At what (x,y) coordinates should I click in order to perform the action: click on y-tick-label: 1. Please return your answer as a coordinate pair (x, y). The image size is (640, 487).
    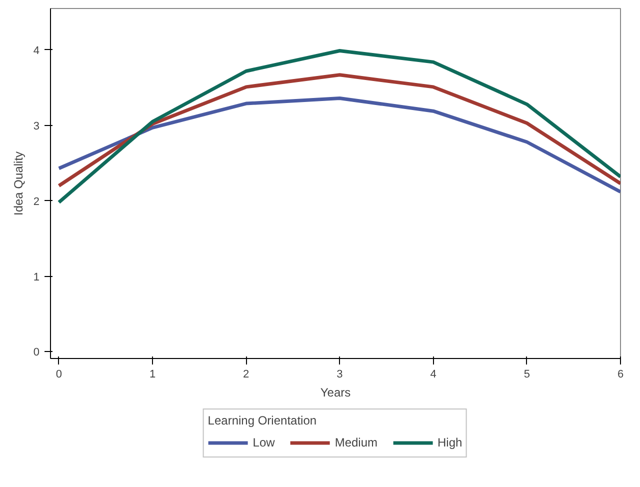
    Looking at the image, I should click on (36, 277).